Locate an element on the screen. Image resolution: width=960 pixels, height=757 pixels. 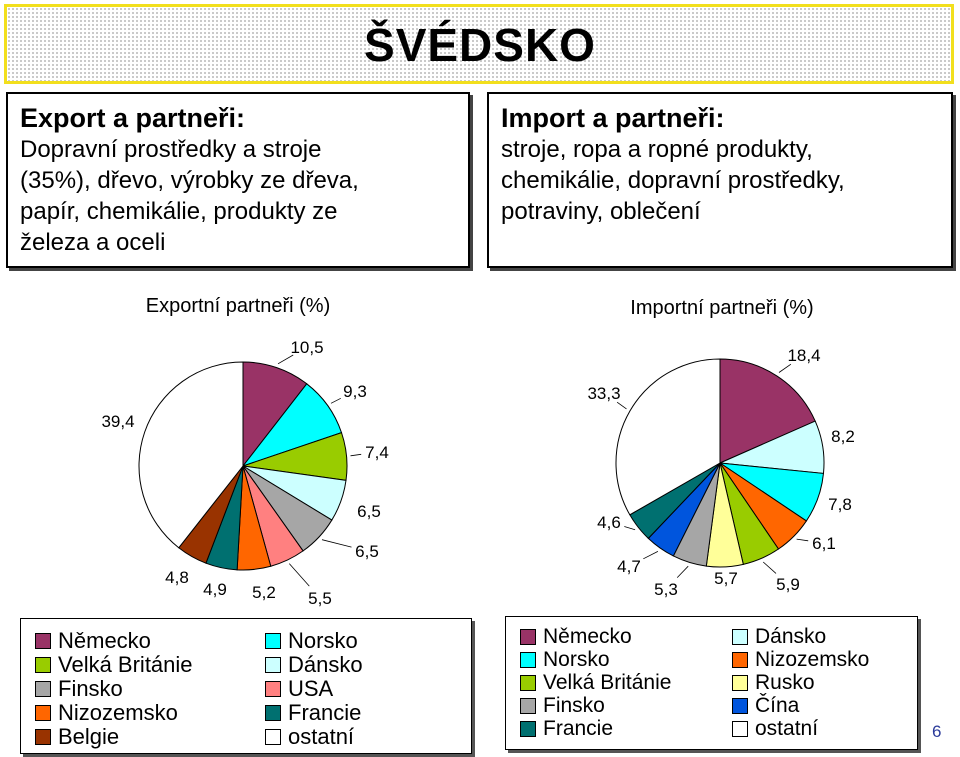
data-label-nizozemsko: 5,2 is located at coordinates (264, 592).